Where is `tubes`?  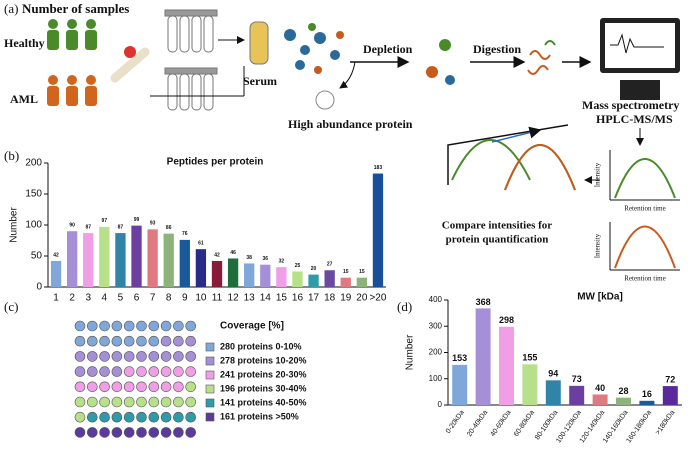 tubes is located at coordinates (216, 60).